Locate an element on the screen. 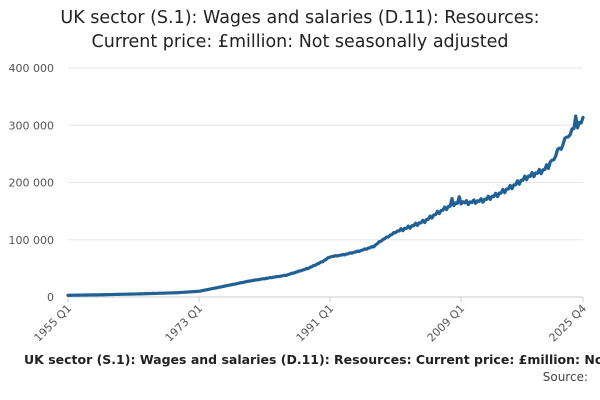 The width and height of the screenshot is (600, 400). x-axis: 1955 Q1 1973 Q1 1991 Q1 2009 Q1 2025 Q4 is located at coordinates (311, 321).